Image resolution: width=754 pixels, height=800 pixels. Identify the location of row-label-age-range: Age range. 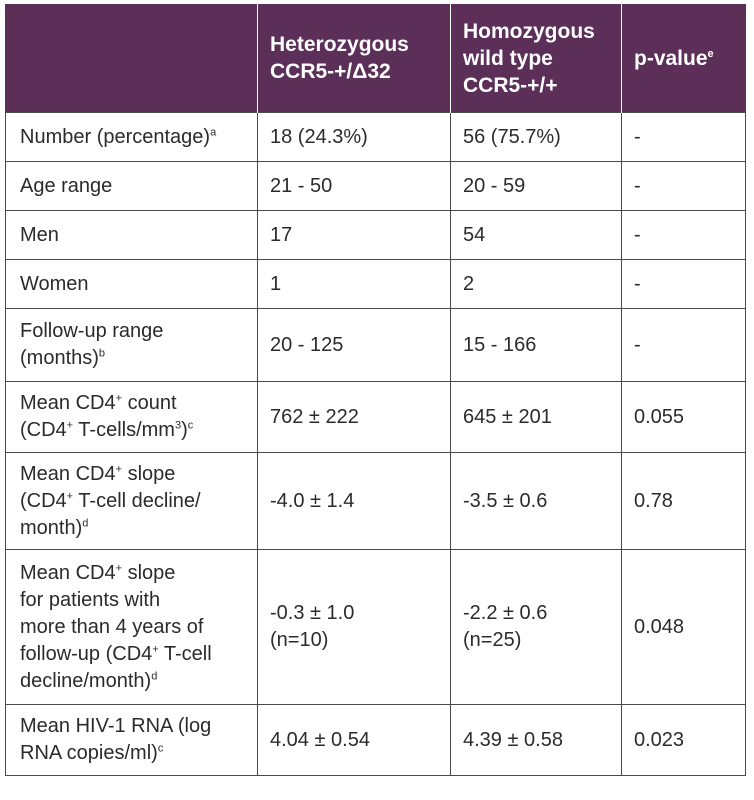
(131, 186).